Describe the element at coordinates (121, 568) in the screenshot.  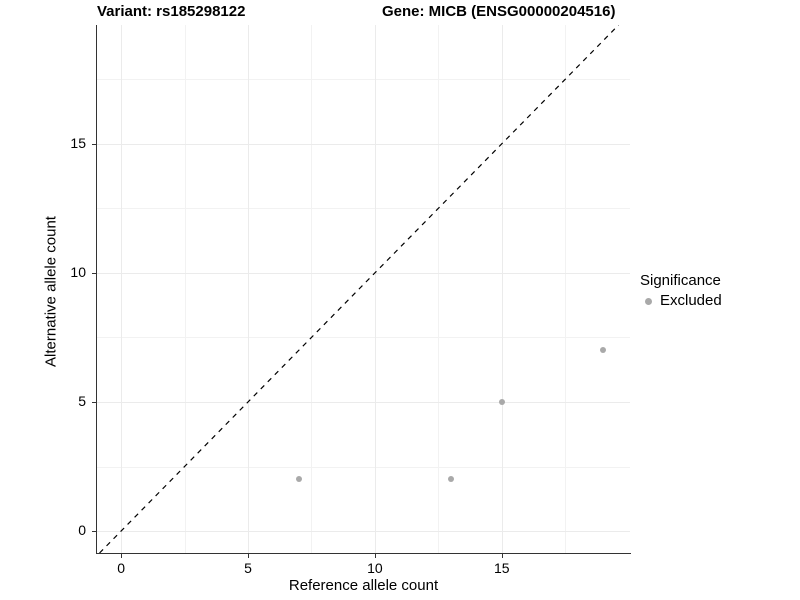
I see `x-axis-tick-label: 0` at that location.